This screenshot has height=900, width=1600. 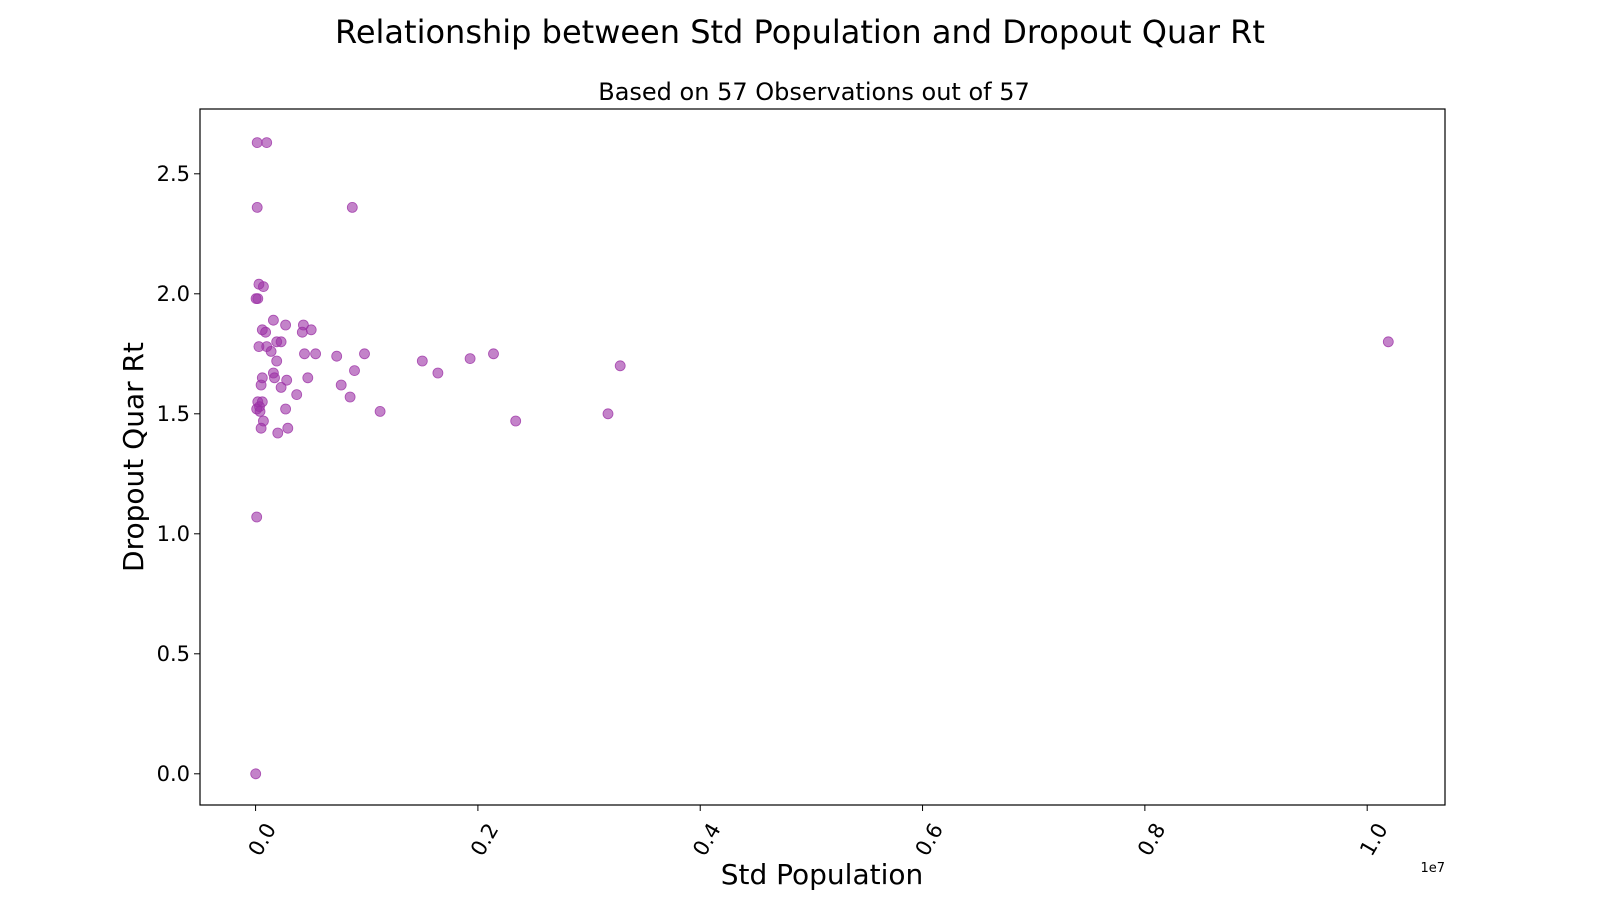 What do you see at coordinates (173, 534) in the screenshot?
I see `y-tick-label: 1.0` at bounding box center [173, 534].